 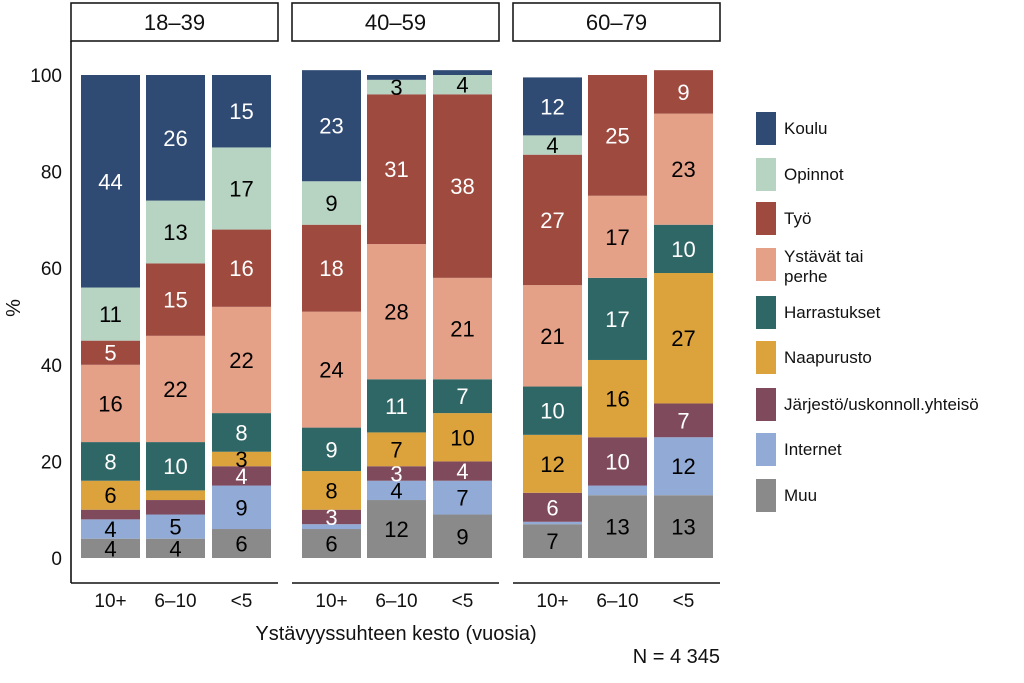 What do you see at coordinates (51, 462) in the screenshot?
I see `y-tick-label: 20` at bounding box center [51, 462].